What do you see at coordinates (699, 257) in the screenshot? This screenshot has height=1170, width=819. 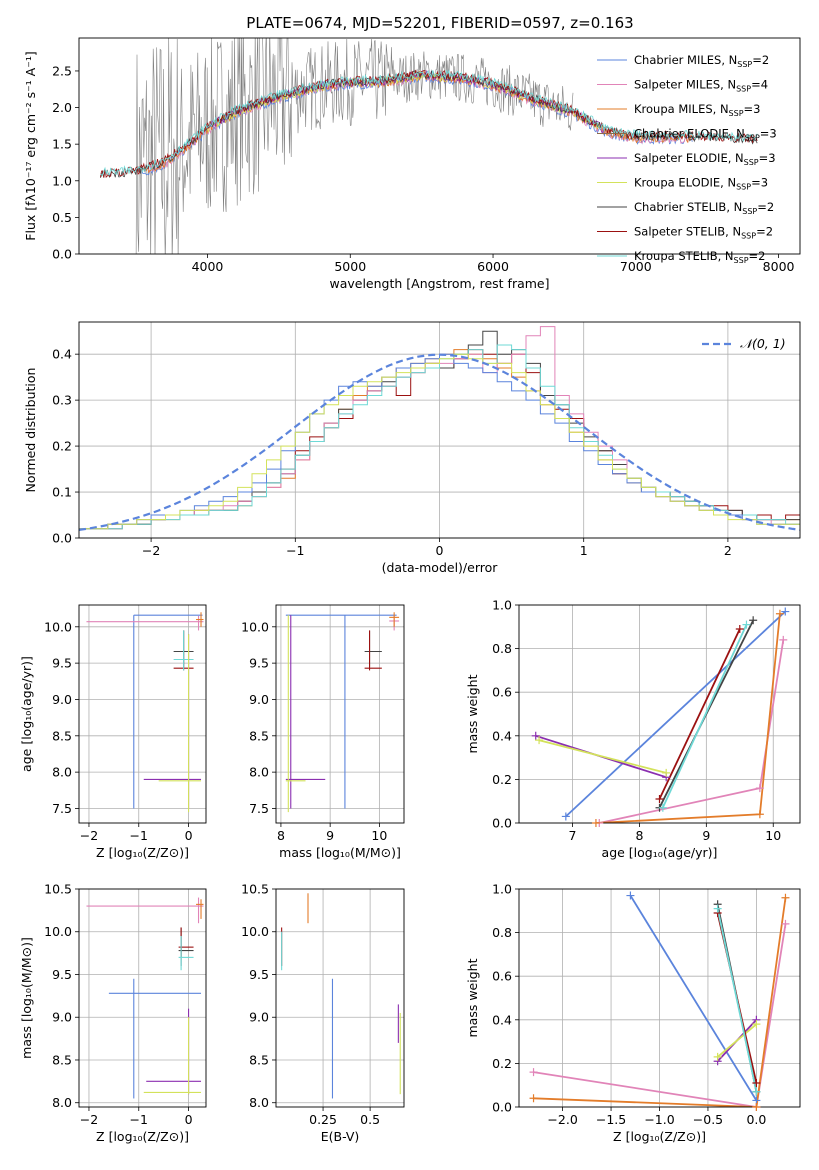 I see `legend-label: Kroupa STELIB, NSSP=2` at bounding box center [699, 257].